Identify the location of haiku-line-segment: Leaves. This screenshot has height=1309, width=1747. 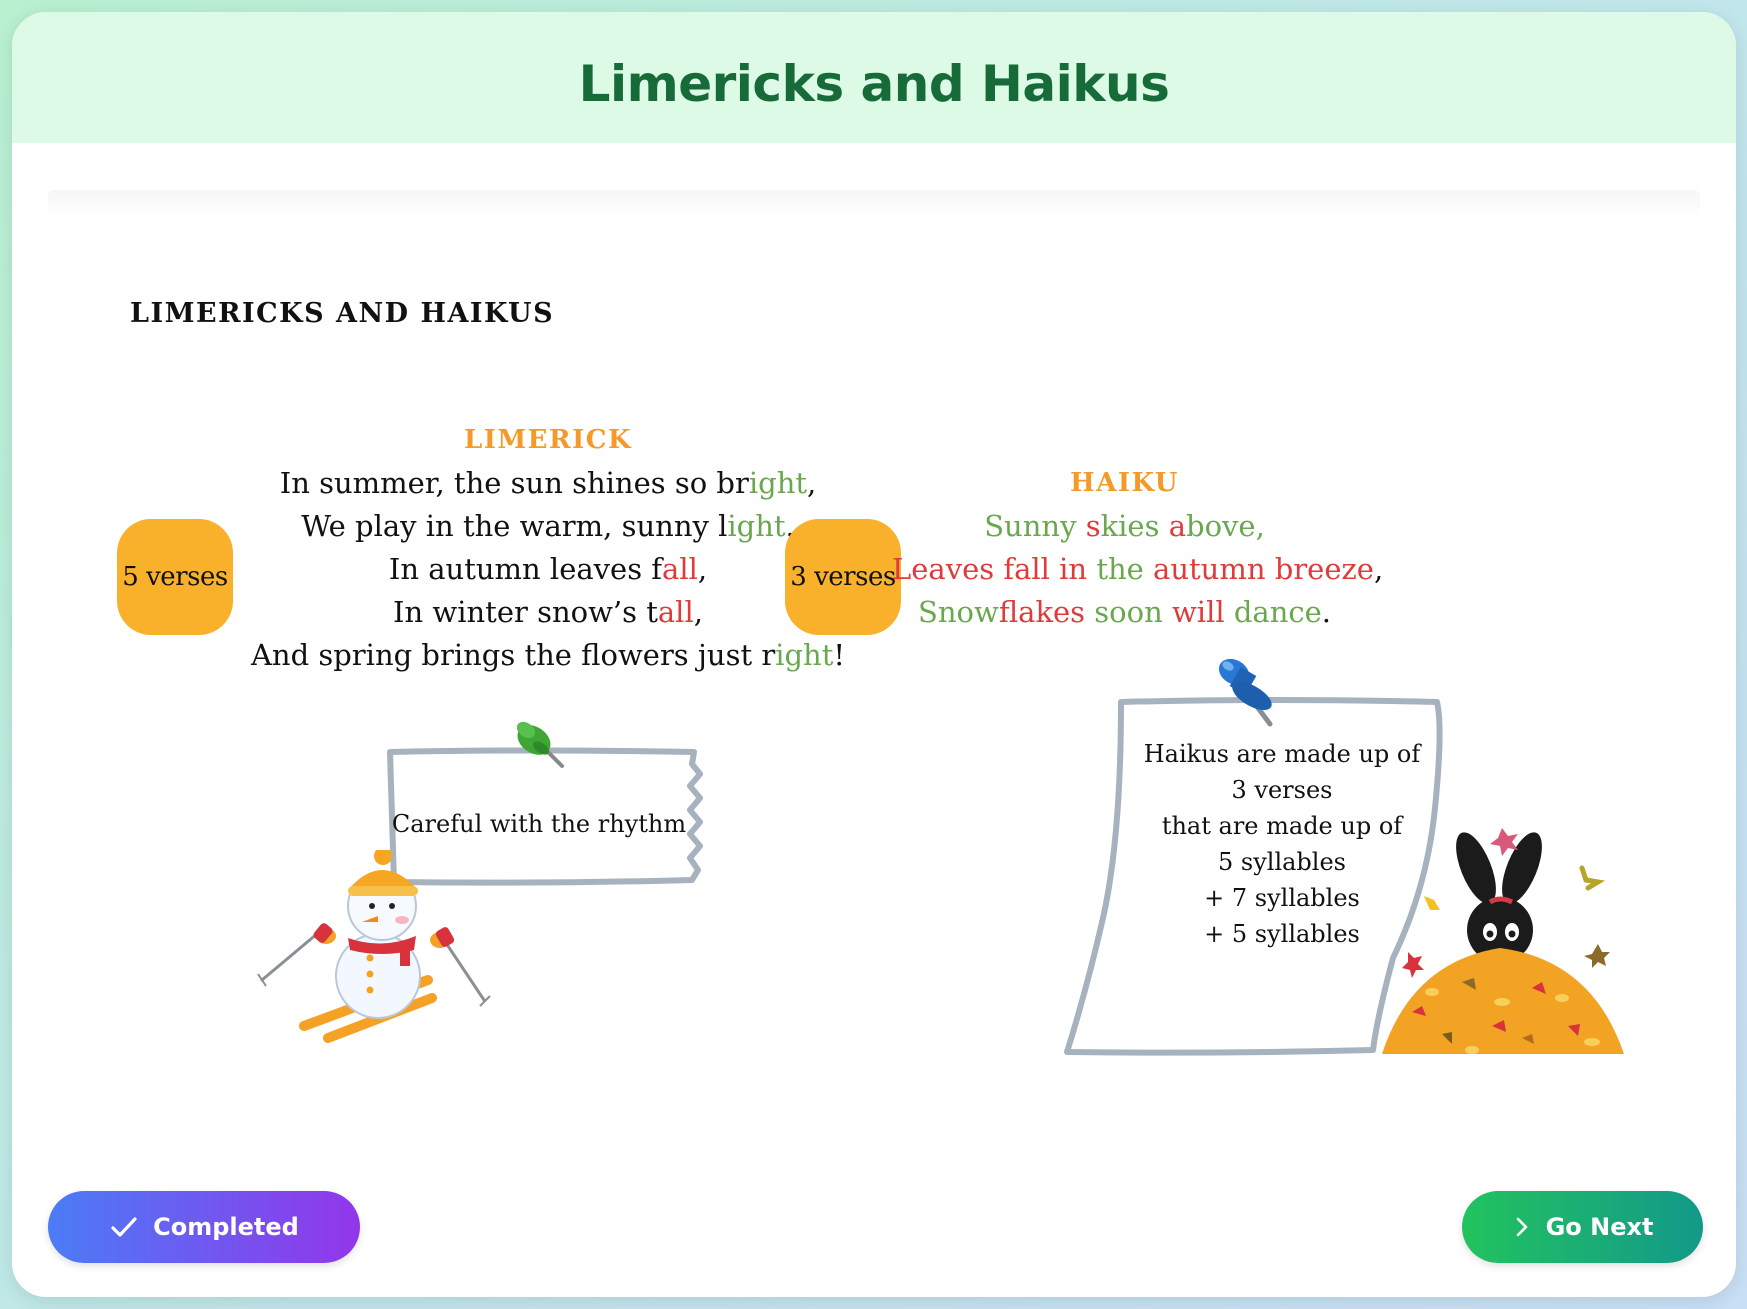
(948, 569).